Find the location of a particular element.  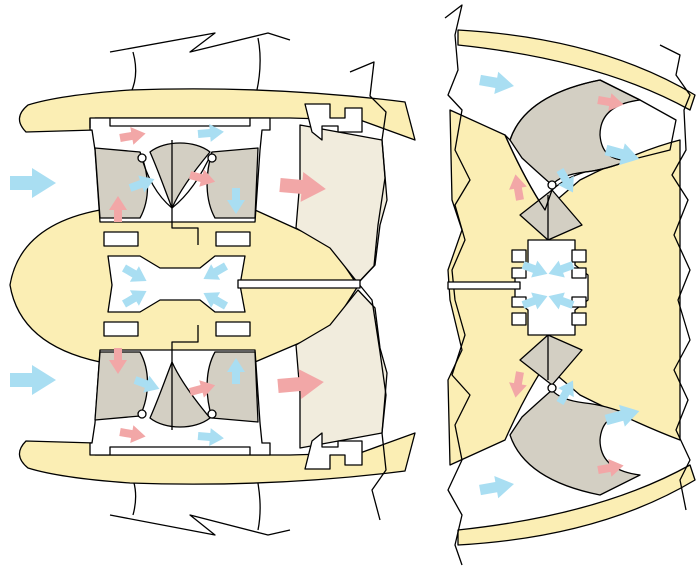

right-lower-arc is located at coordinates (576, 505).